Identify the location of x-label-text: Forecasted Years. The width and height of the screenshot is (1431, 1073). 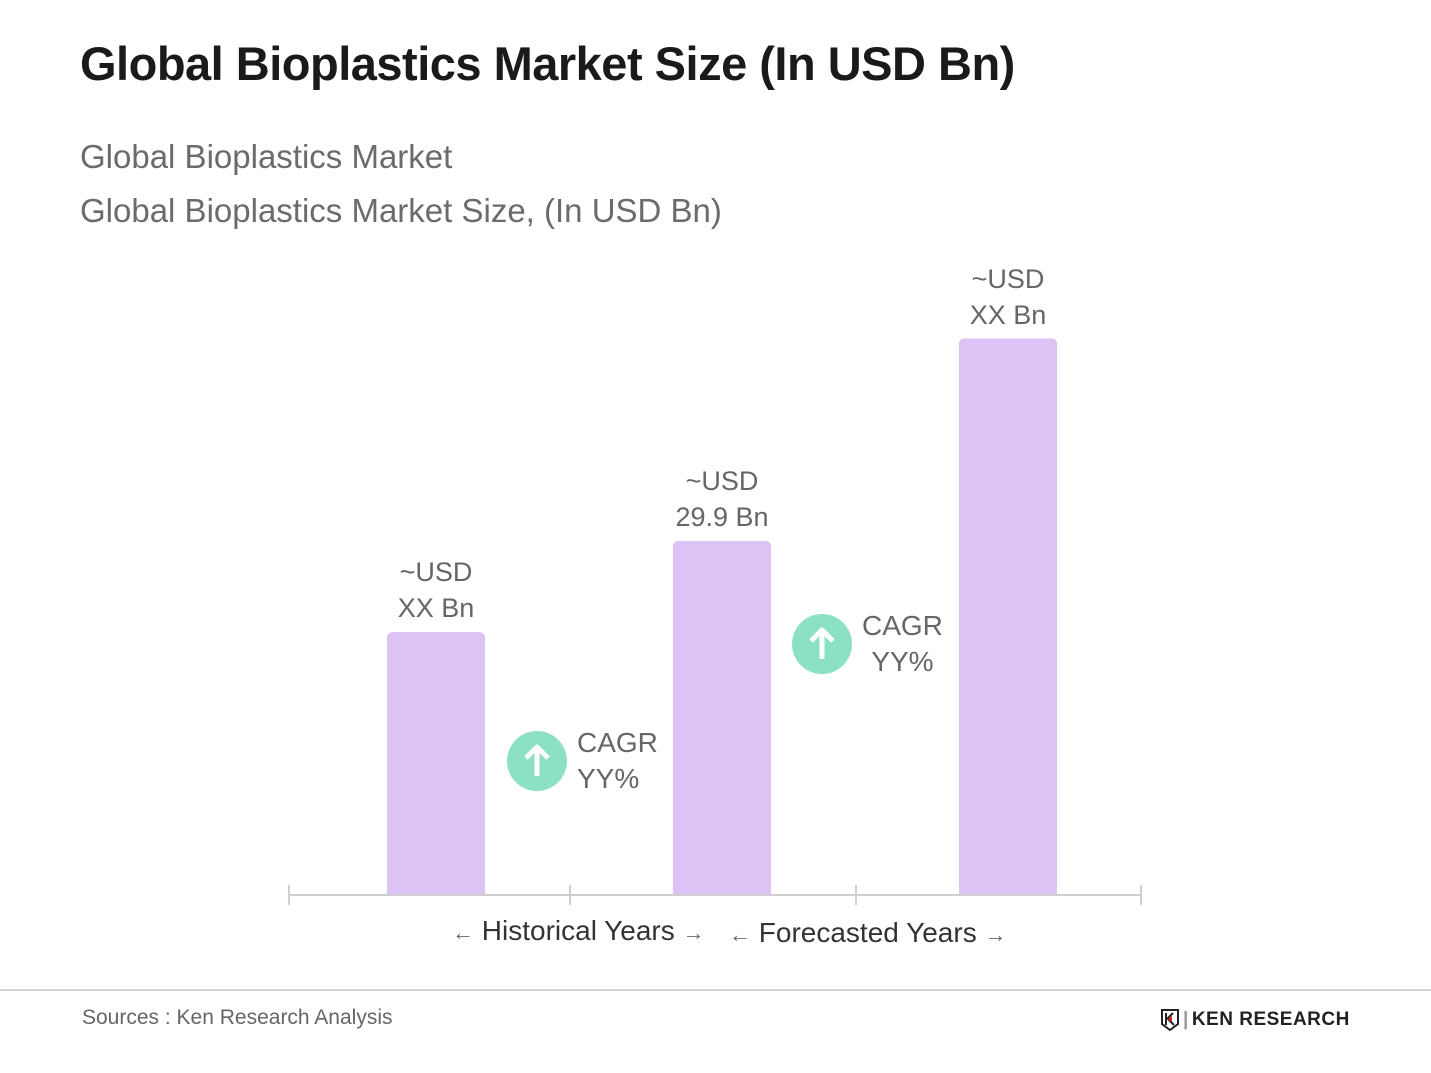
(867, 932).